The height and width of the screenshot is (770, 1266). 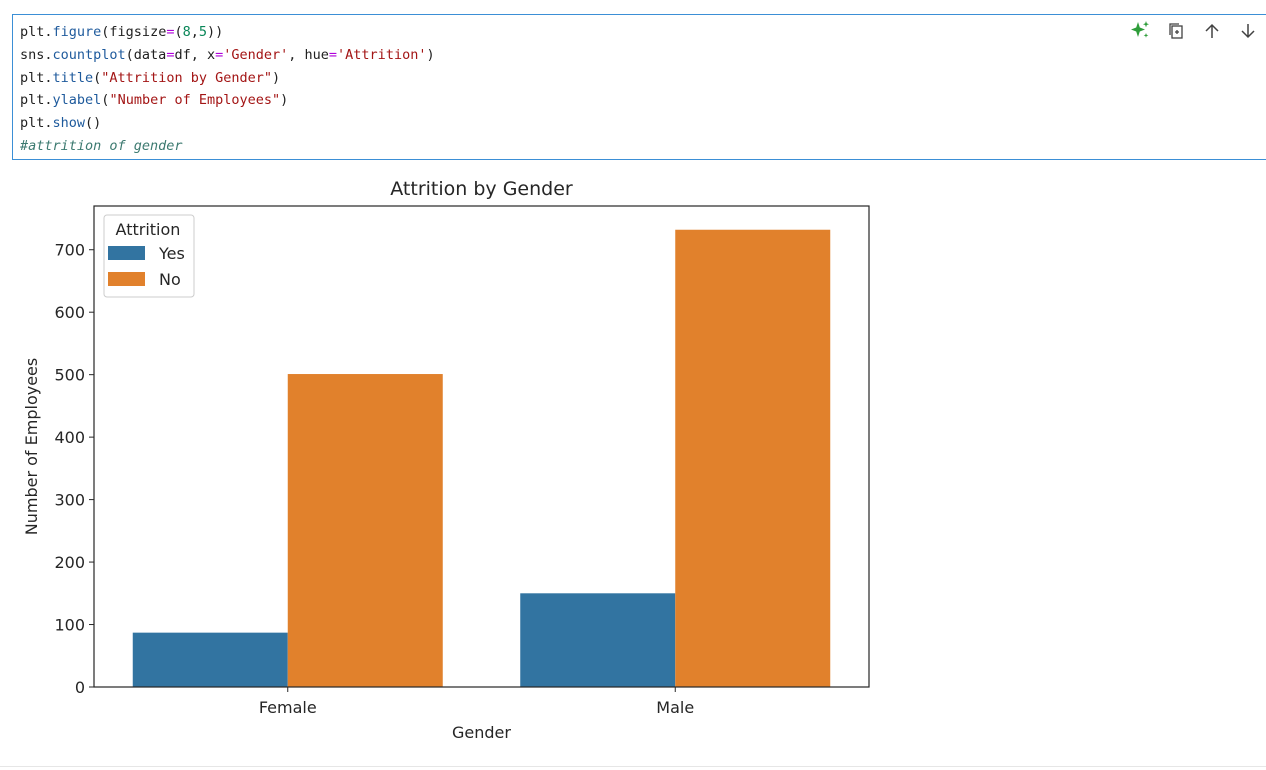 I want to click on copy-icon, so click(x=1176, y=31).